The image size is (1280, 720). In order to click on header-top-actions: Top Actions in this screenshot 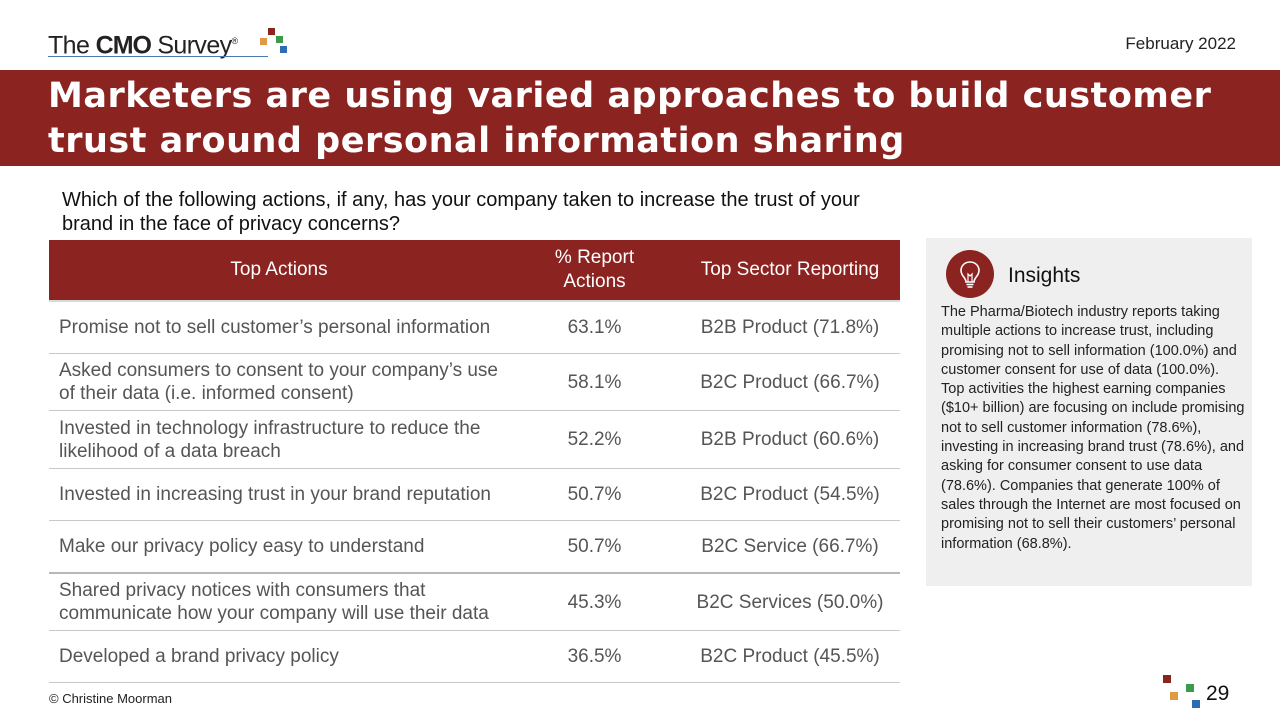, I will do `click(279, 269)`.